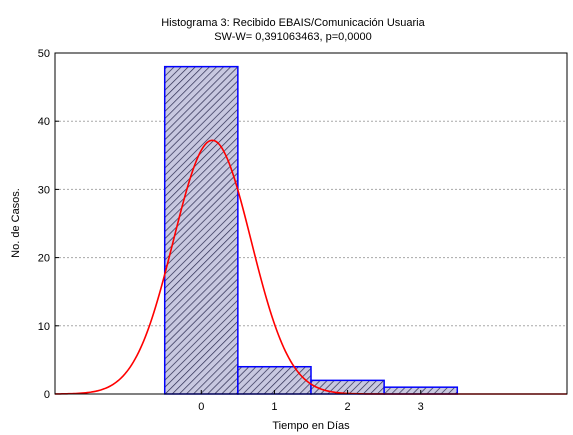  Describe the element at coordinates (44, 54) in the screenshot. I see `y-tick-label: 50` at that location.